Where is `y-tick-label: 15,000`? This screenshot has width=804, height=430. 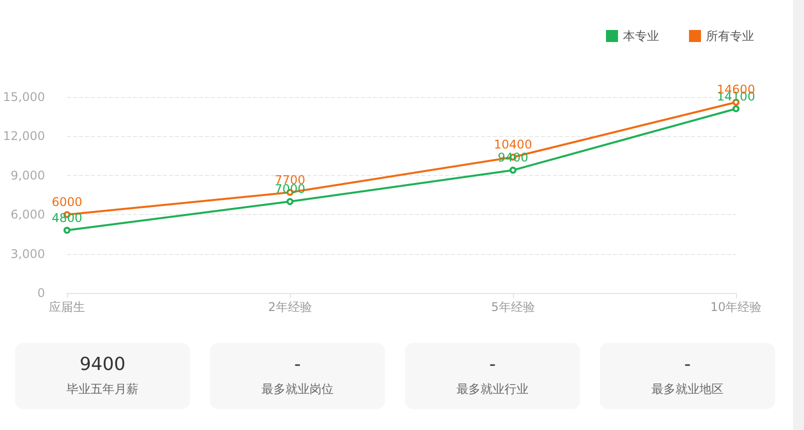
y-tick-label: 15,000 is located at coordinates (23, 97).